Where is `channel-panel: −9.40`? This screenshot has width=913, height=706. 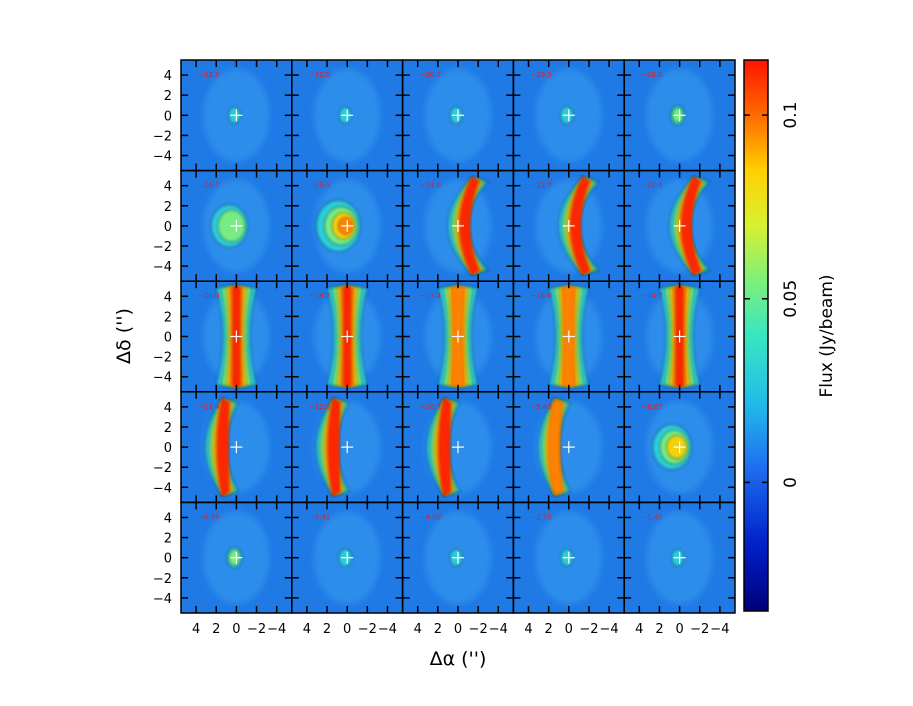
channel-panel: −9.40 is located at coordinates (569, 447).